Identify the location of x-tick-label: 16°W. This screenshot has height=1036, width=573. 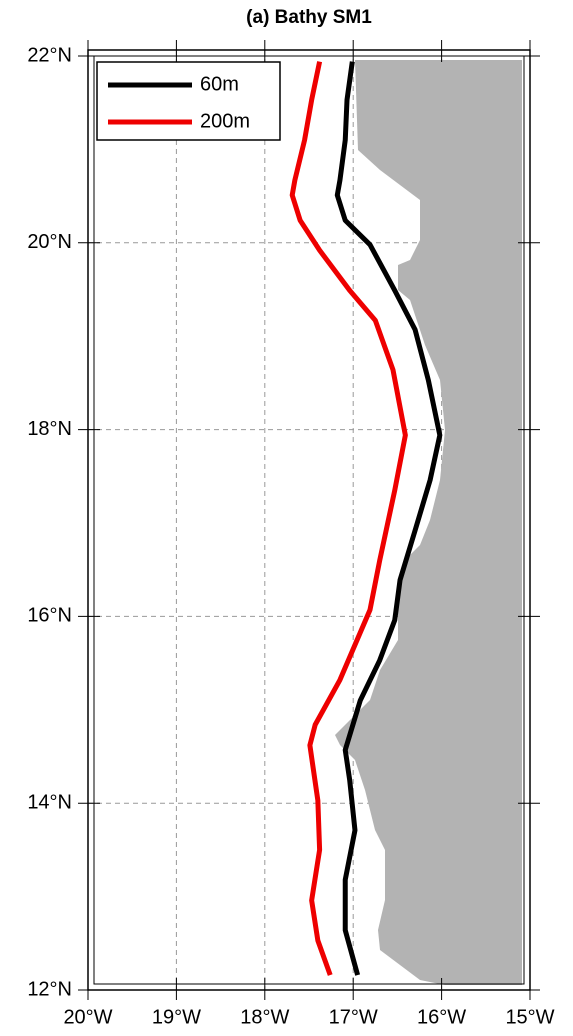
(441, 1017).